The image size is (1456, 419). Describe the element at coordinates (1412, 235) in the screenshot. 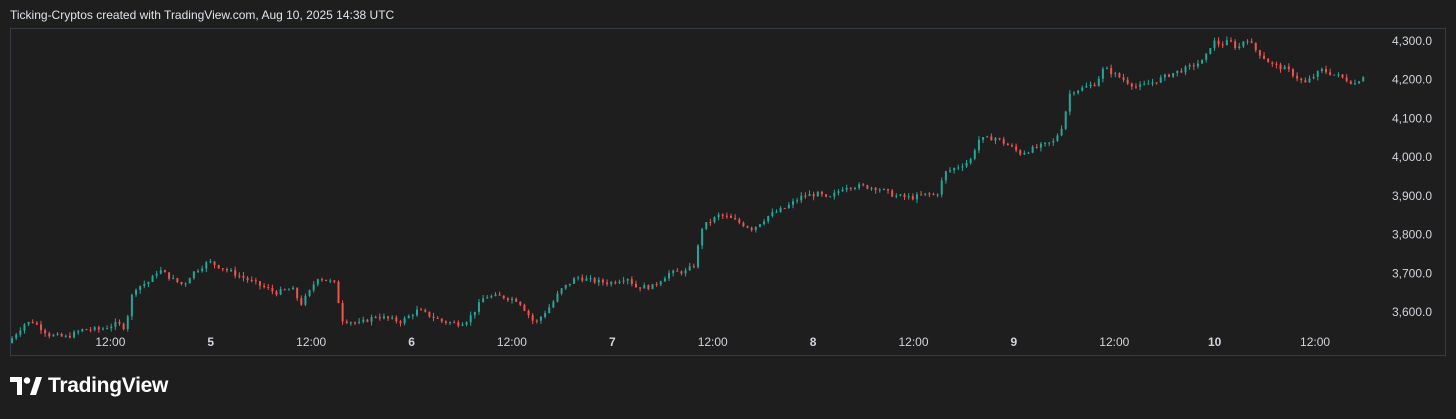

I see `price-tick-label: 3,800.0` at that location.